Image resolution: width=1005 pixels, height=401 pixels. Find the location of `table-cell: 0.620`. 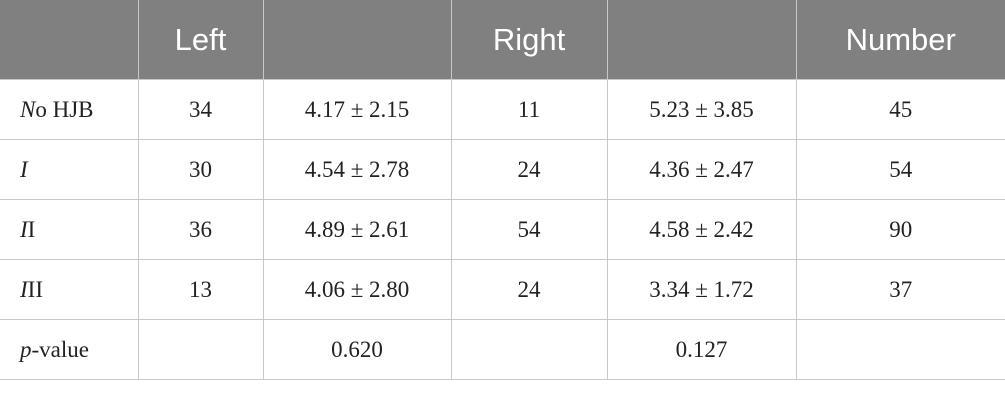

table-cell: 0.620 is located at coordinates (357, 349).